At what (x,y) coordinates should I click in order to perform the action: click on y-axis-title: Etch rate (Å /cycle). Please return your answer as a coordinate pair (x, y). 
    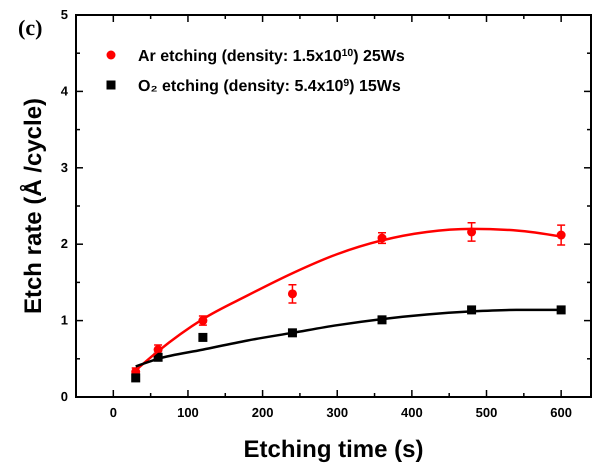
    Looking at the image, I should click on (33, 206).